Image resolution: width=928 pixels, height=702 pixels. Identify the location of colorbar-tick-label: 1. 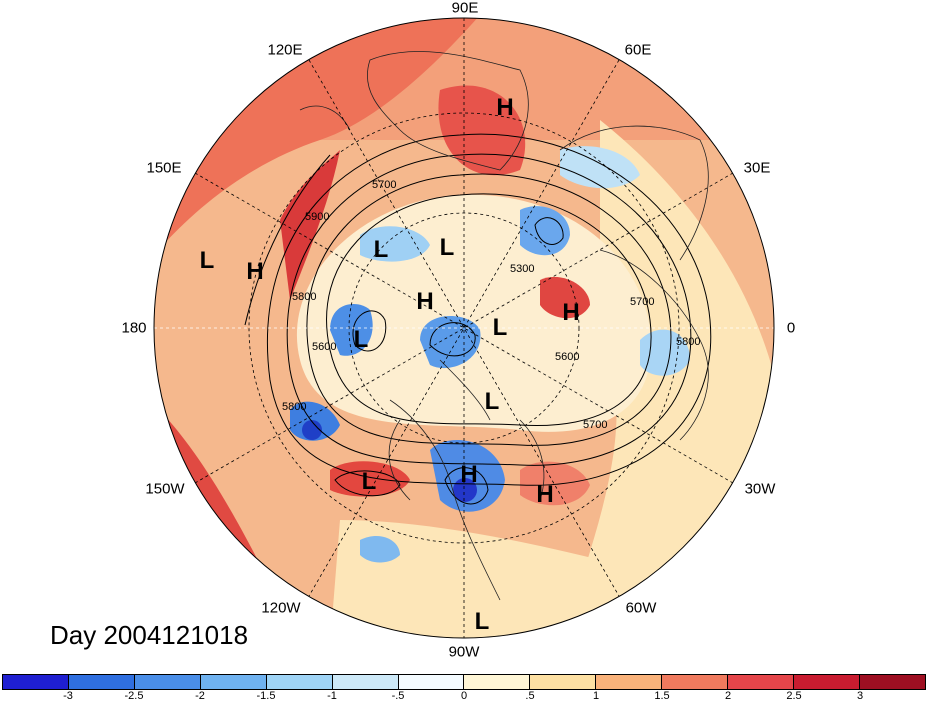
(596, 696).